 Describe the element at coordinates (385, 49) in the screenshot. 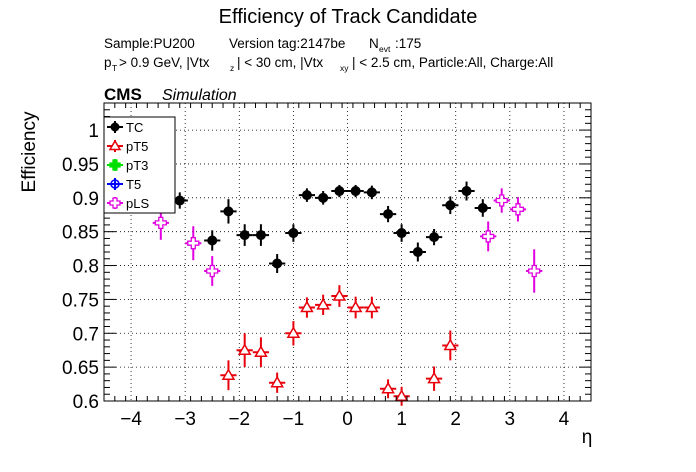

I see `nevt-subscript: evt` at that location.